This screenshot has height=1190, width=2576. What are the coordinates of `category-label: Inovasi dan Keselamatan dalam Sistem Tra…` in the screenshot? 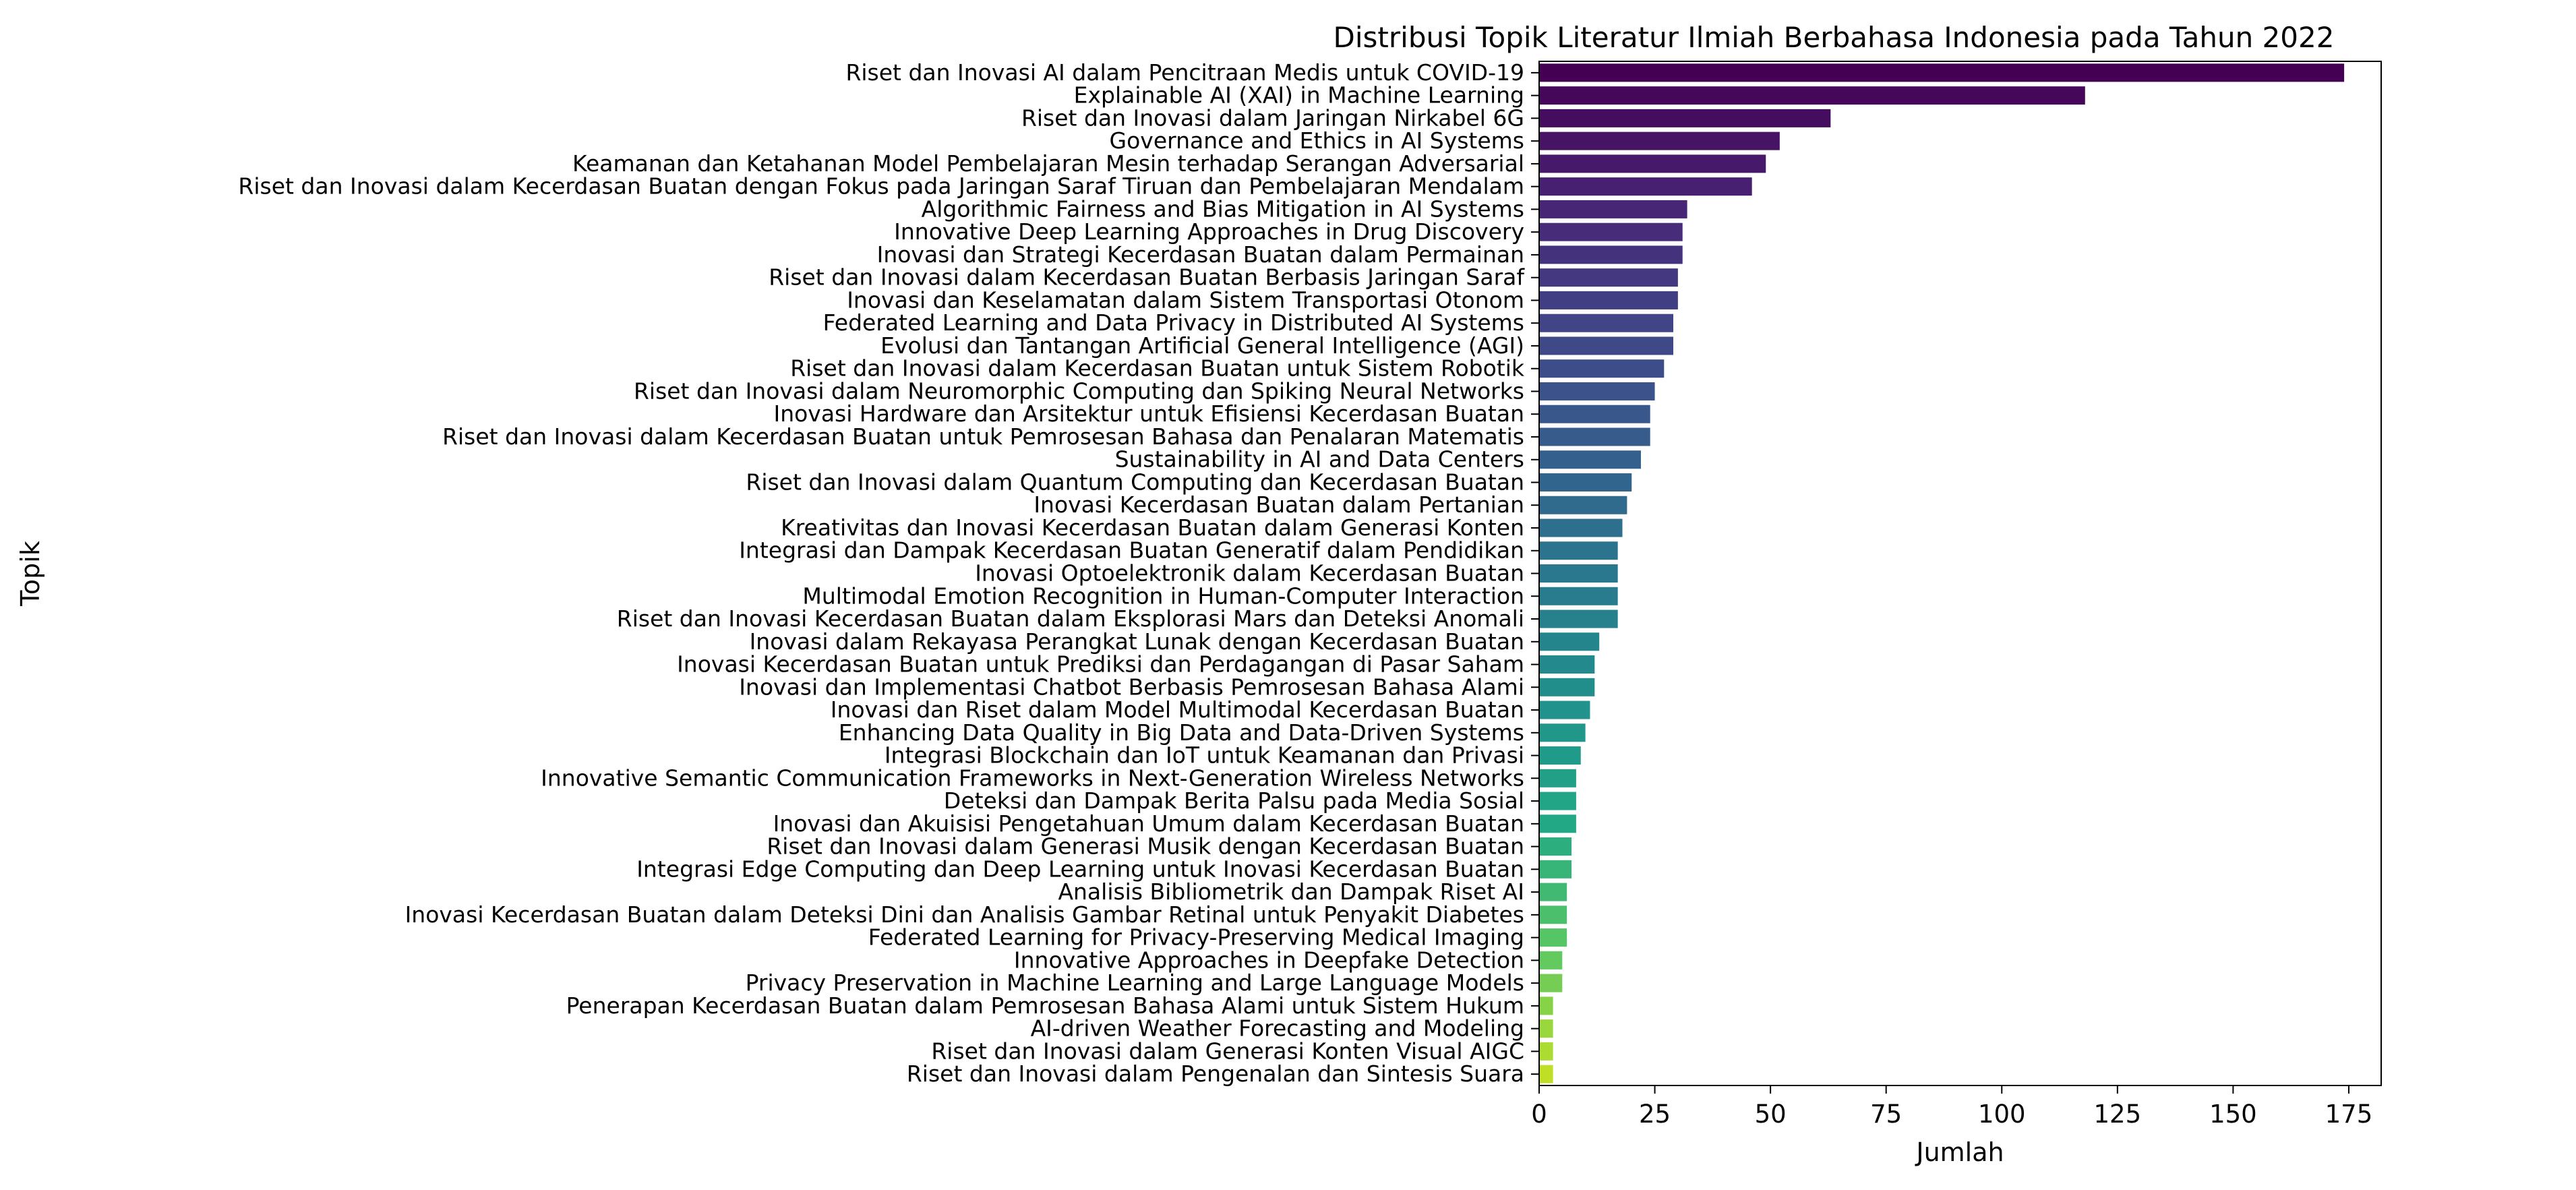 It's located at (1185, 300).